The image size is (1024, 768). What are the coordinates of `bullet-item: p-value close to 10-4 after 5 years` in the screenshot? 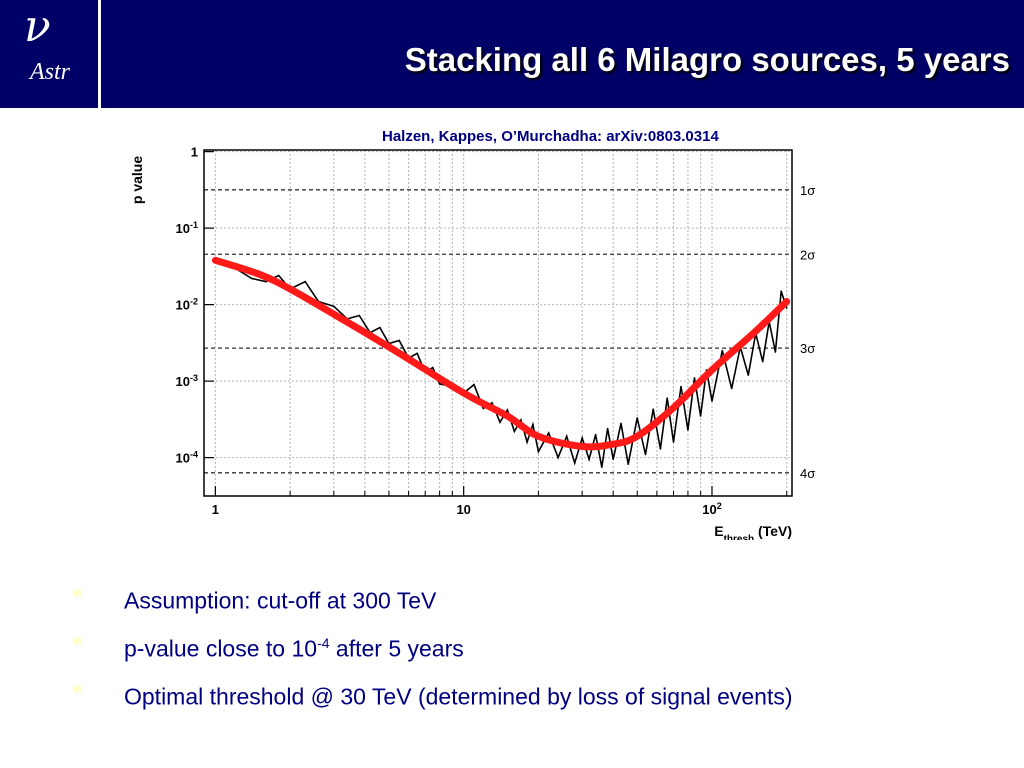 It's located at (530, 652).